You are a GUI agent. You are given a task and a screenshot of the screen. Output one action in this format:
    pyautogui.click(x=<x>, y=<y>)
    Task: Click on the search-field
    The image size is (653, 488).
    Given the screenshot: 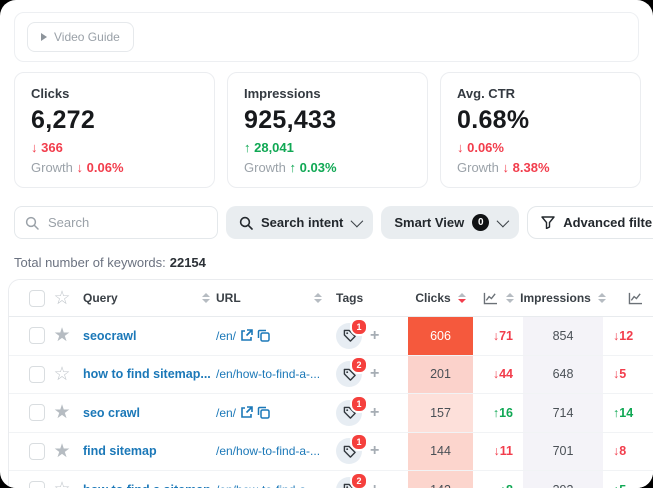 What is the action you would take?
    pyautogui.click(x=116, y=222)
    